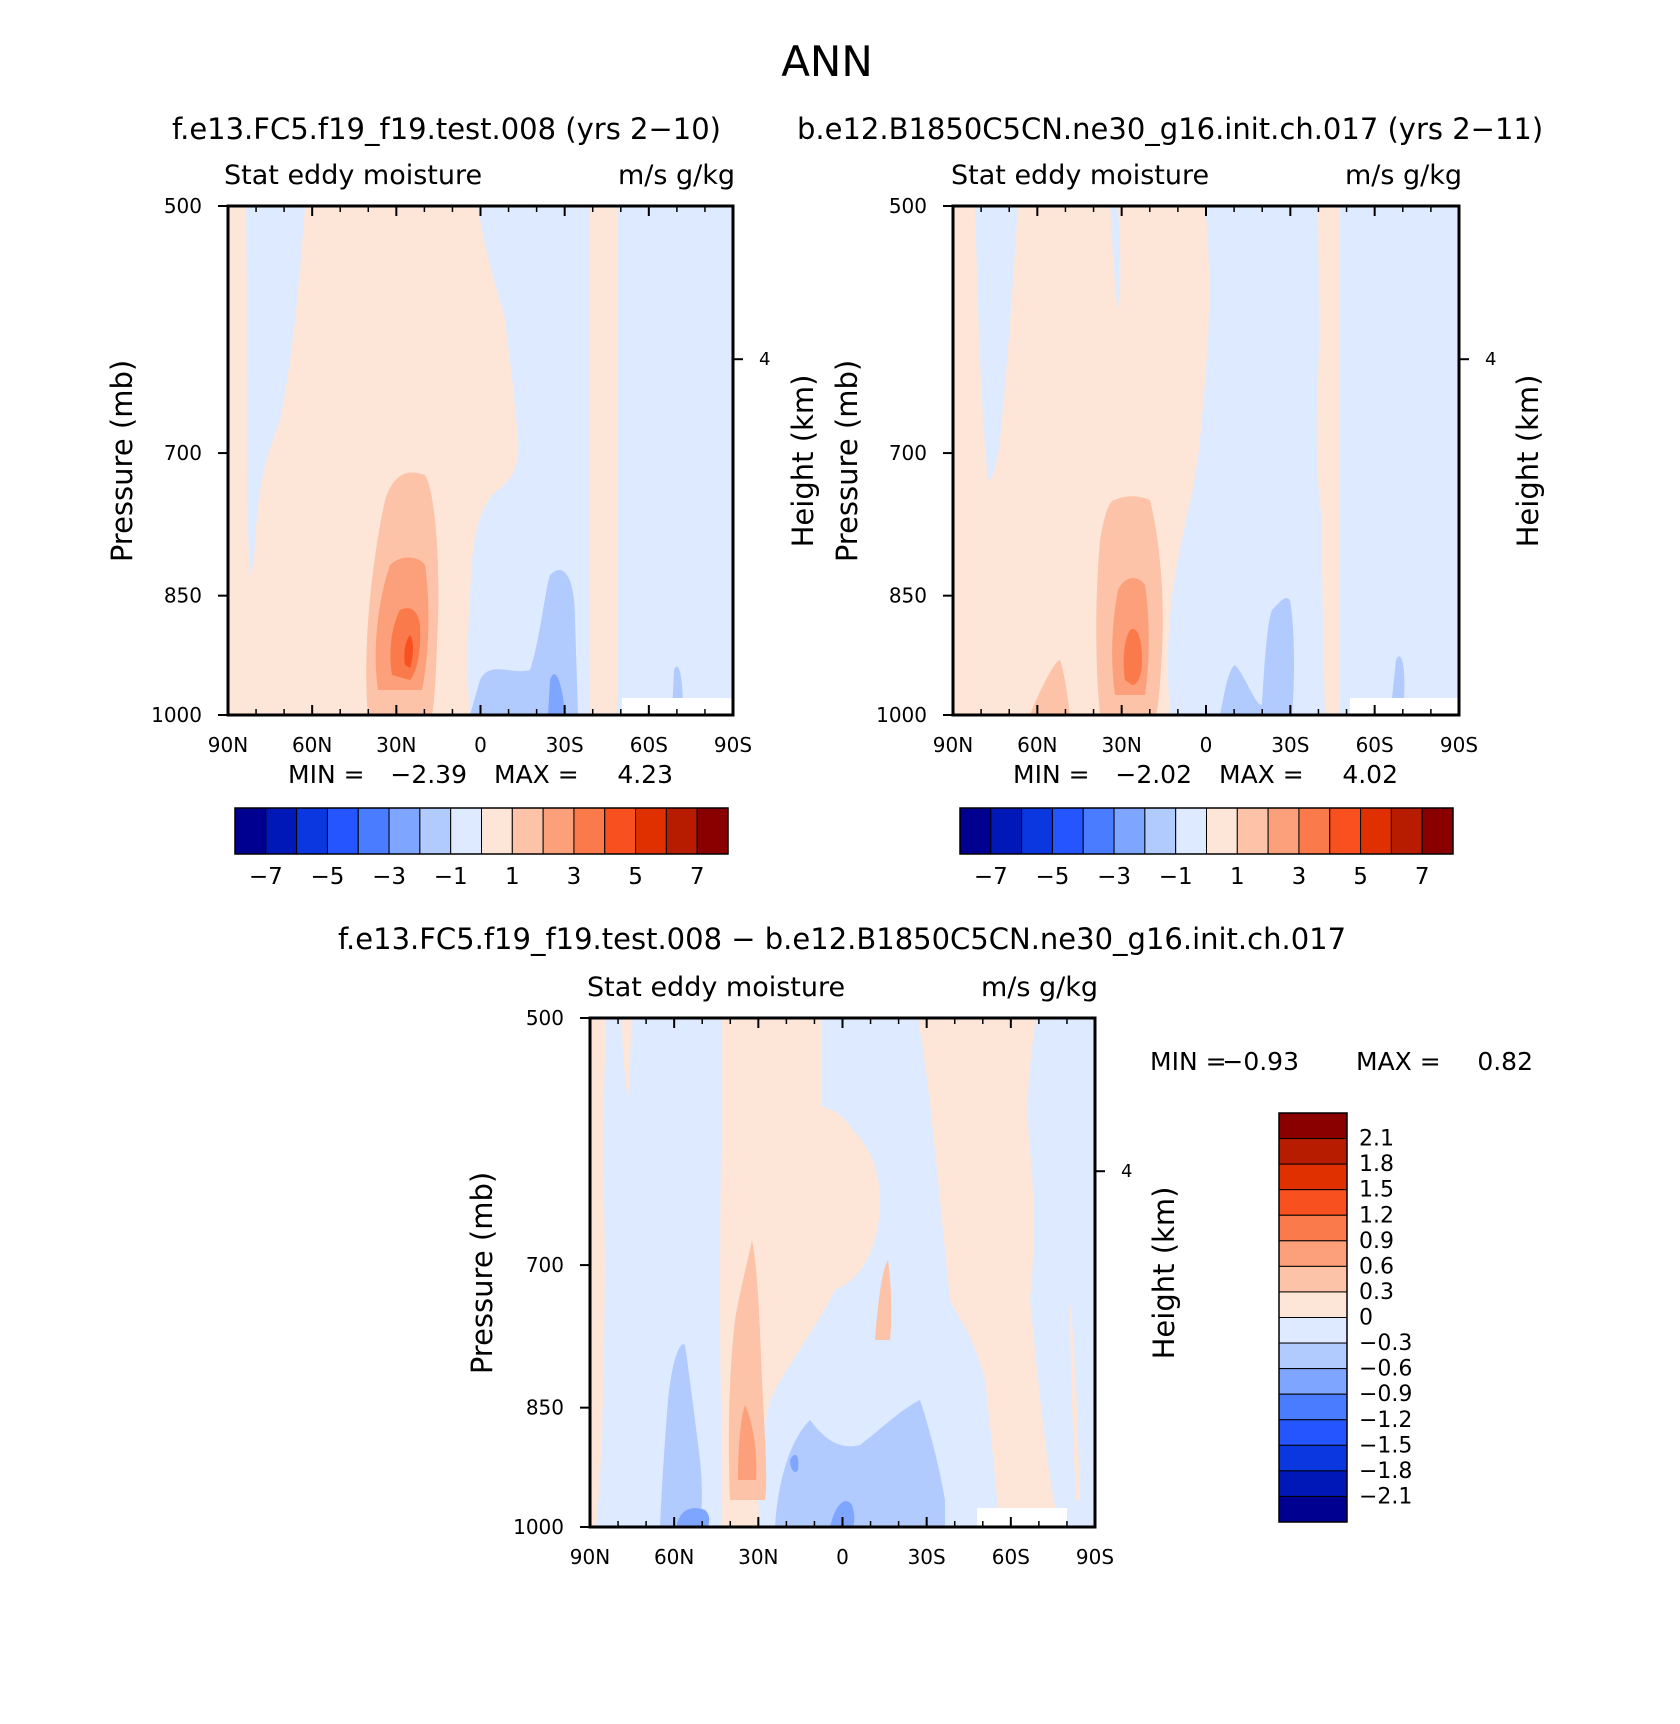 The width and height of the screenshot is (1680, 1724). What do you see at coordinates (716, 987) in the screenshot?
I see `panel-3-variable-label: Stat eddy moisture` at bounding box center [716, 987].